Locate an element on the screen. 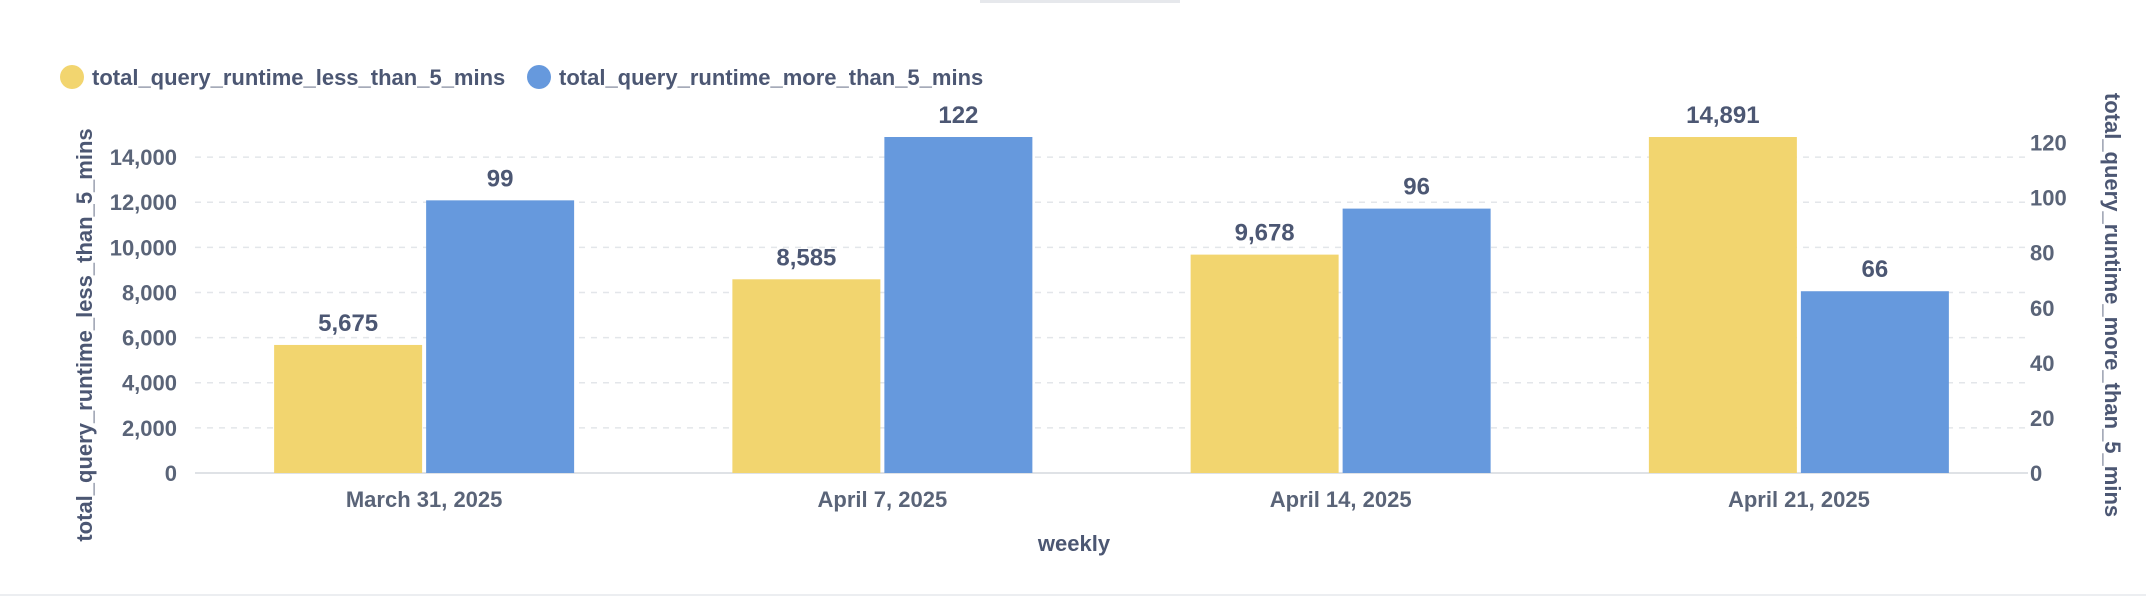  right-tick-label: 120 is located at coordinates (2048, 143).